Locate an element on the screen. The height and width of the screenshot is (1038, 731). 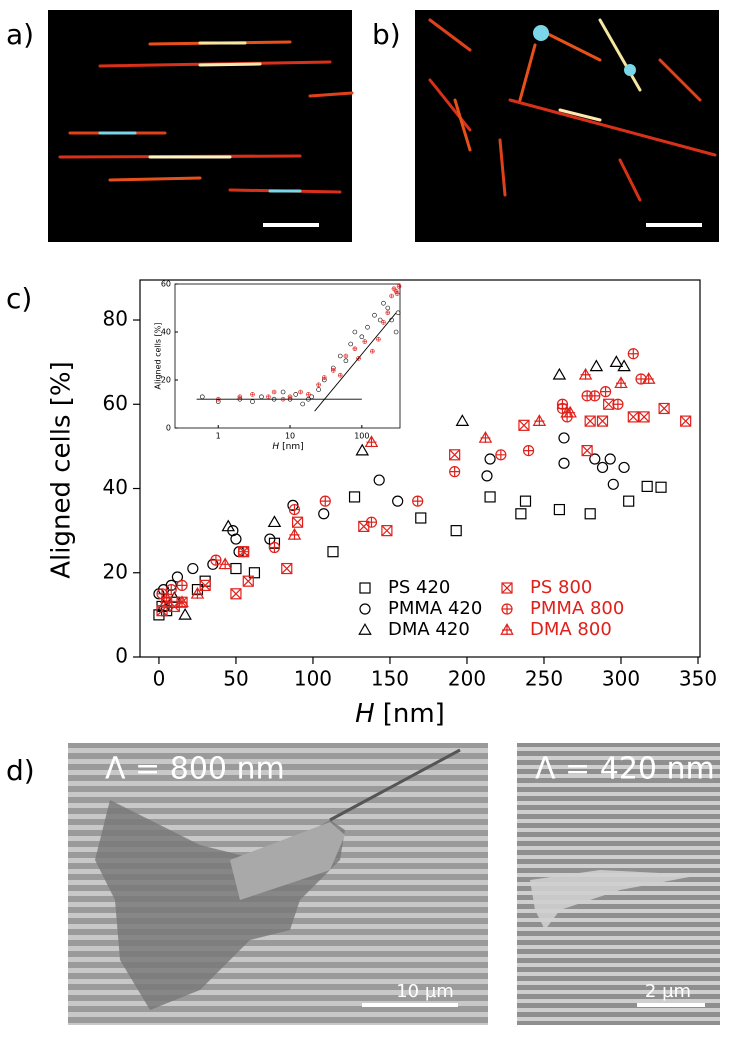
x-tick-label: 100 is located at coordinates (313, 679).